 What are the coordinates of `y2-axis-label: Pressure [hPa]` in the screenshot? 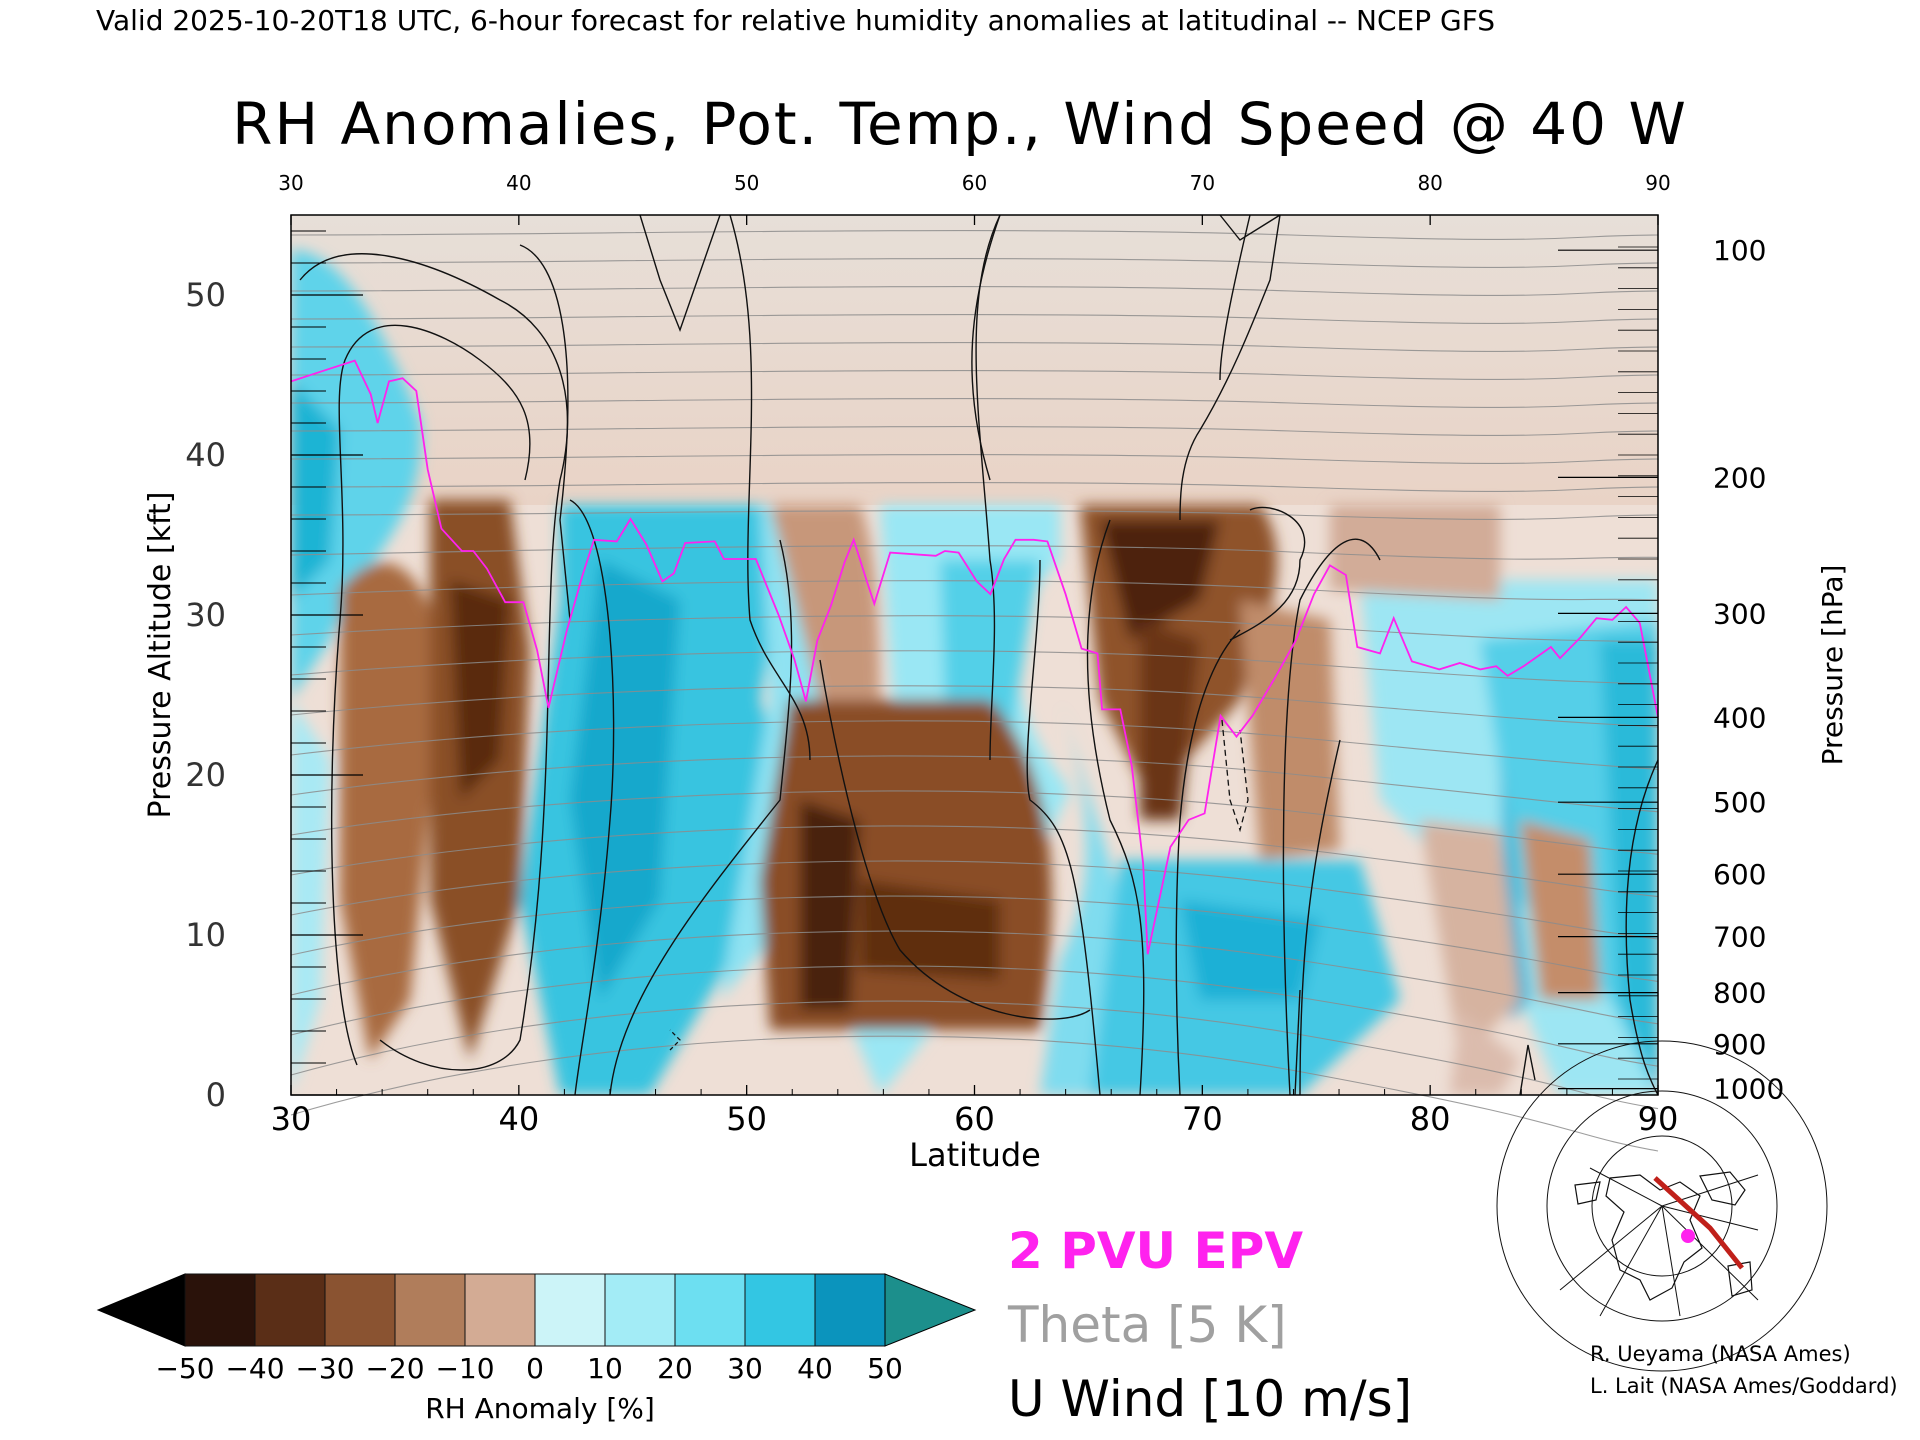 It's located at (1832, 665).